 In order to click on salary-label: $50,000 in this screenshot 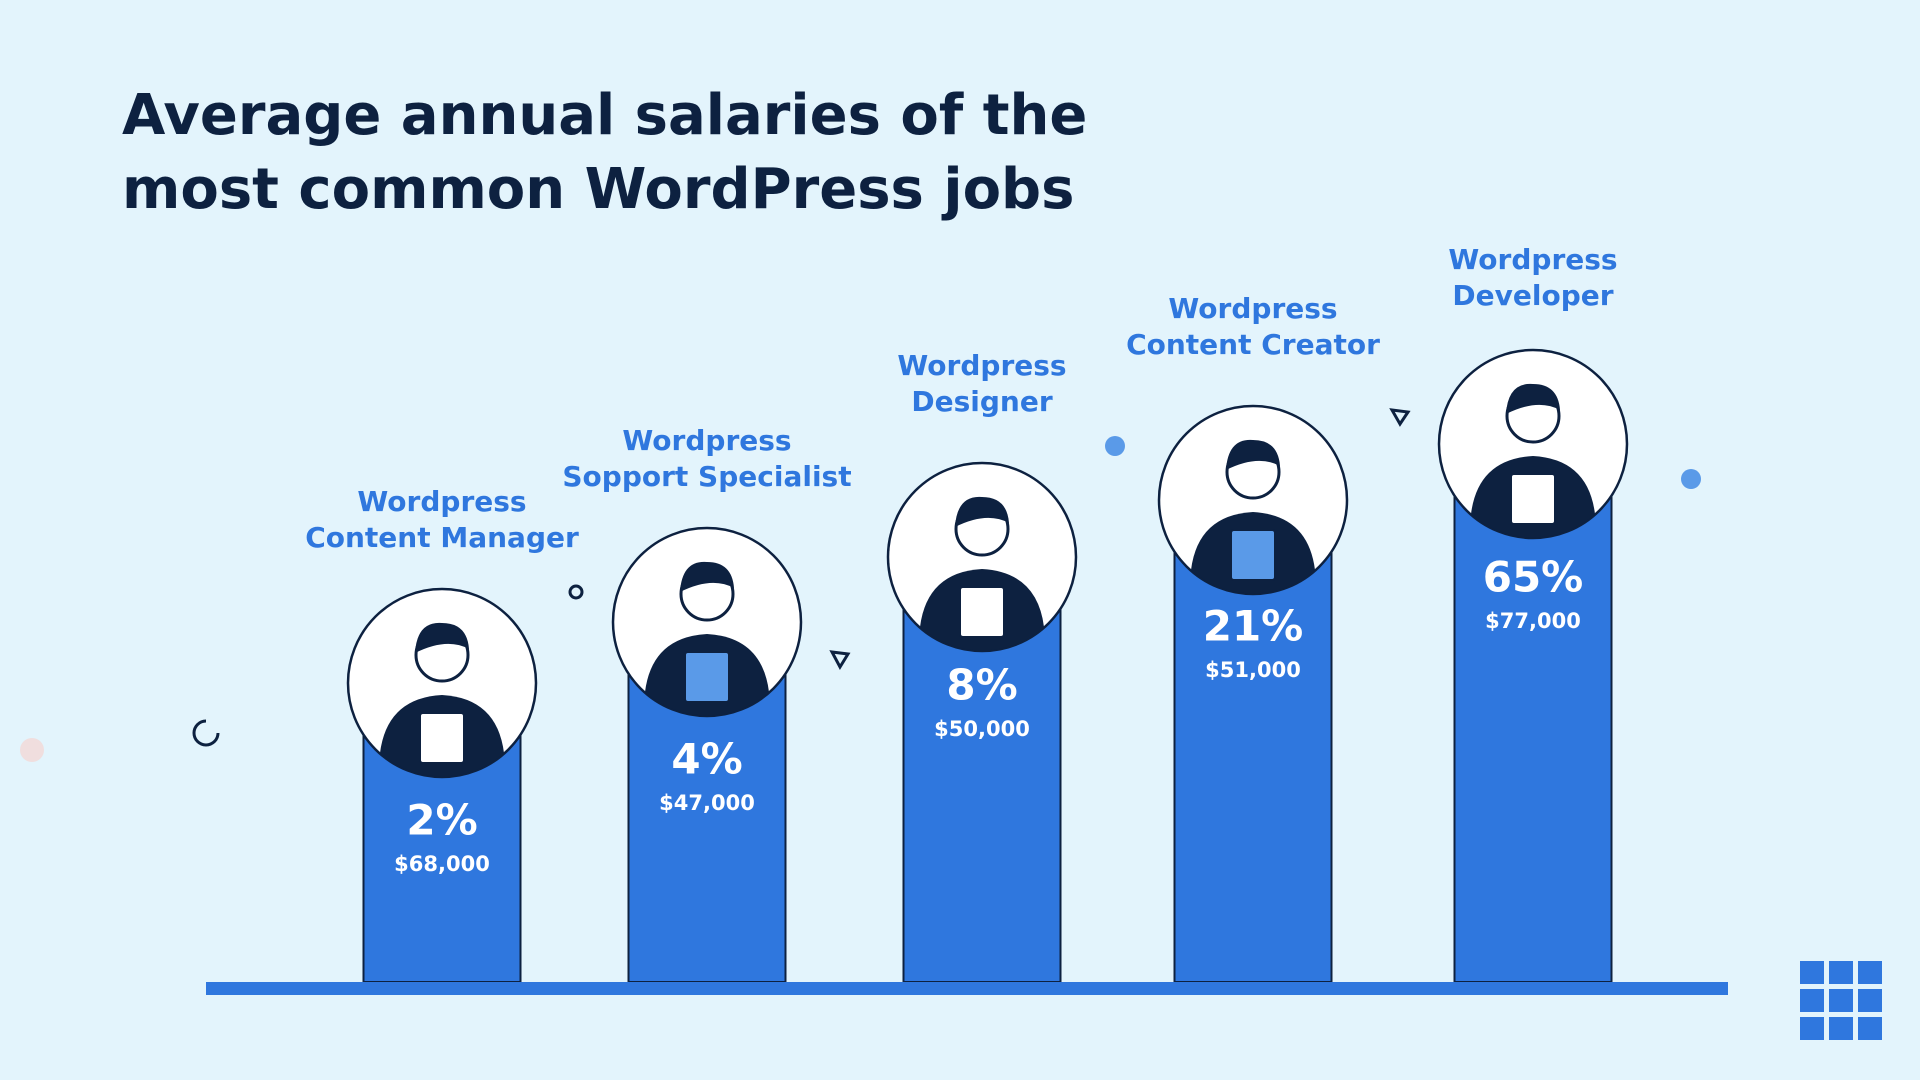, I will do `click(982, 729)`.